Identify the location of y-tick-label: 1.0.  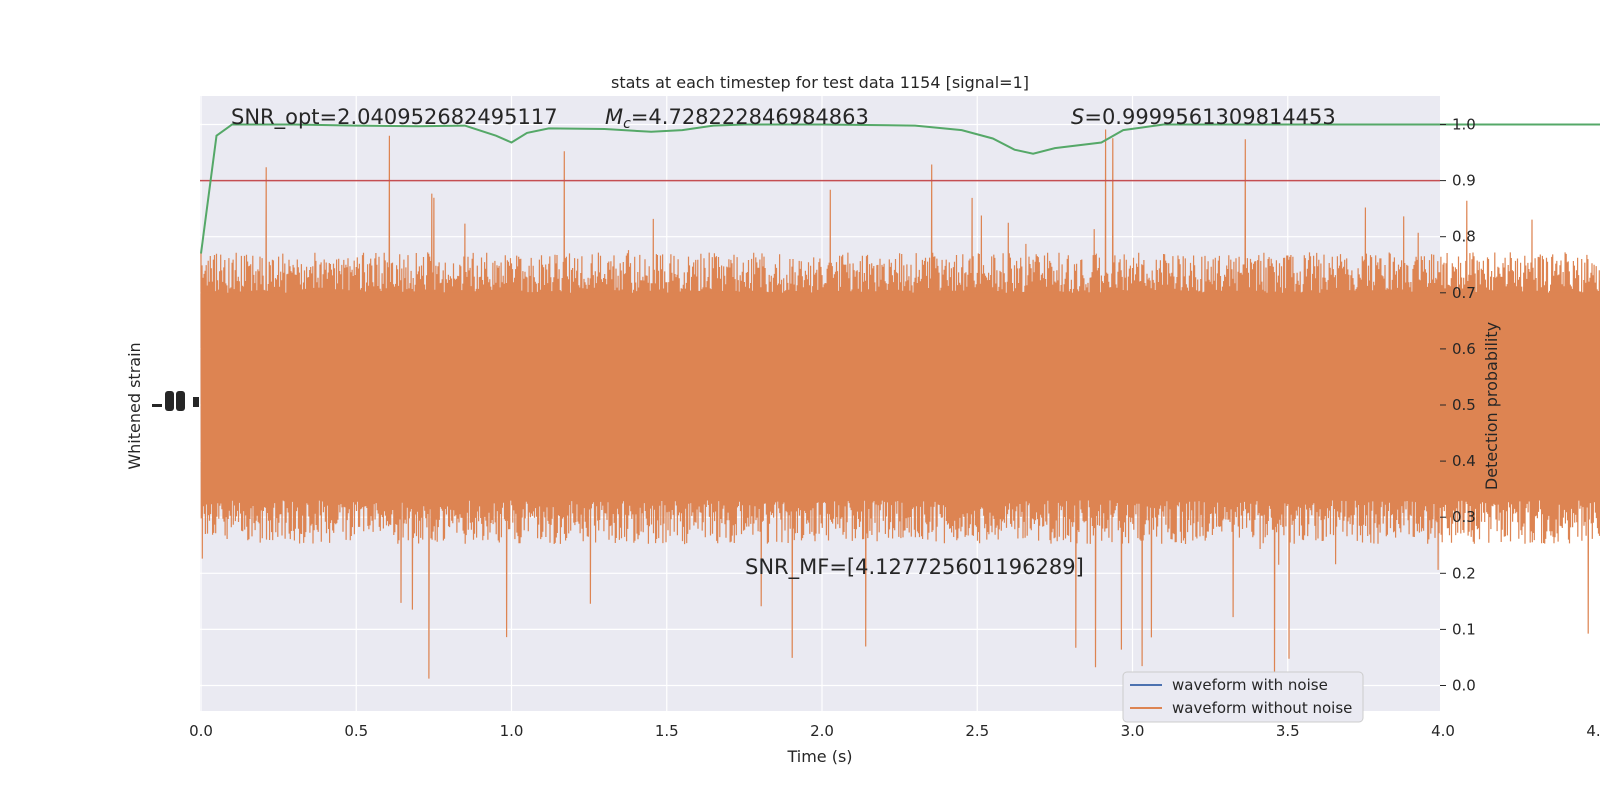
(1464, 125).